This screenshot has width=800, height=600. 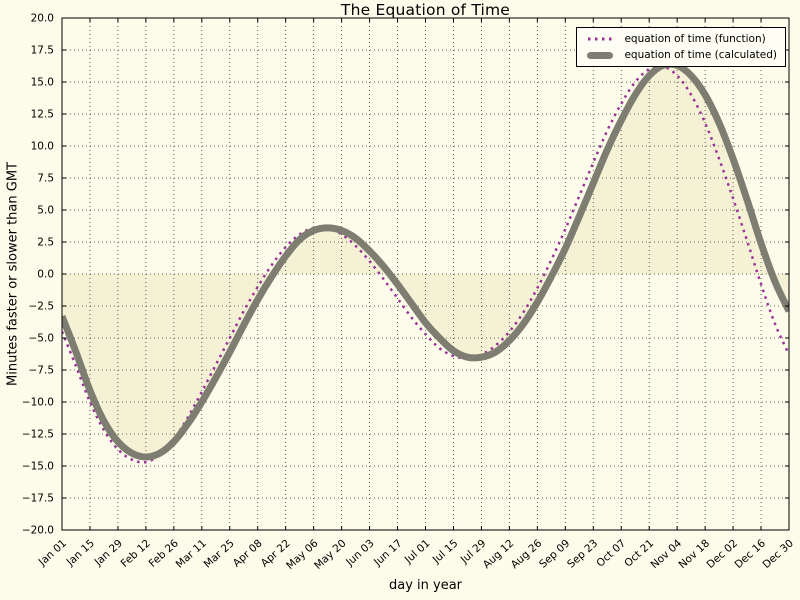 I want to click on x-tick-label: Feb 12, so click(x=136, y=553).